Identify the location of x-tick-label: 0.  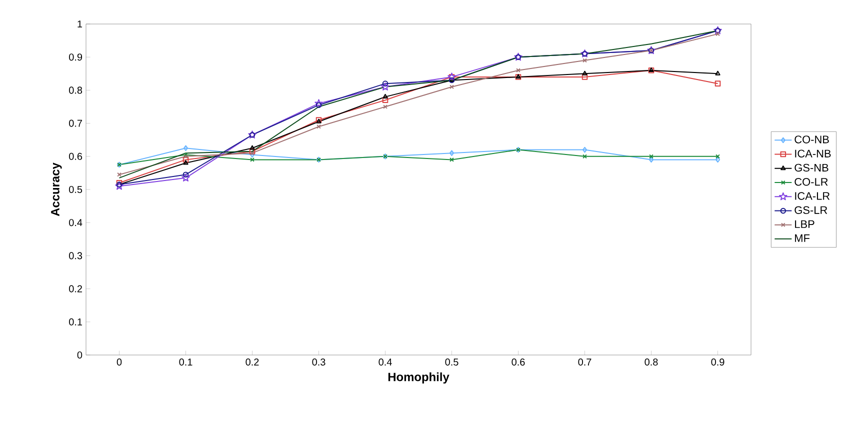
(119, 362).